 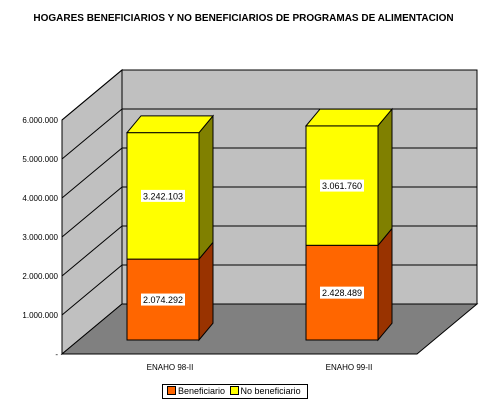 I want to click on legend-item-no-beneficiario: No beneficiario, so click(x=265, y=391).